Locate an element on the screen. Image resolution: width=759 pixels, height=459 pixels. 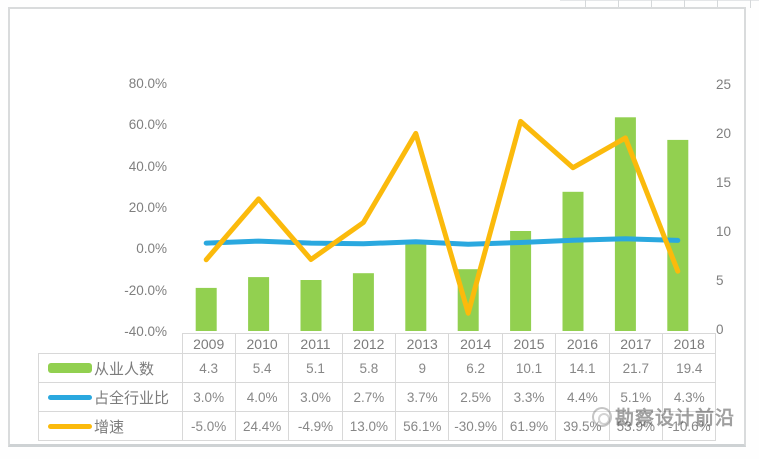
value-cell: 2.5% is located at coordinates (475, 397).